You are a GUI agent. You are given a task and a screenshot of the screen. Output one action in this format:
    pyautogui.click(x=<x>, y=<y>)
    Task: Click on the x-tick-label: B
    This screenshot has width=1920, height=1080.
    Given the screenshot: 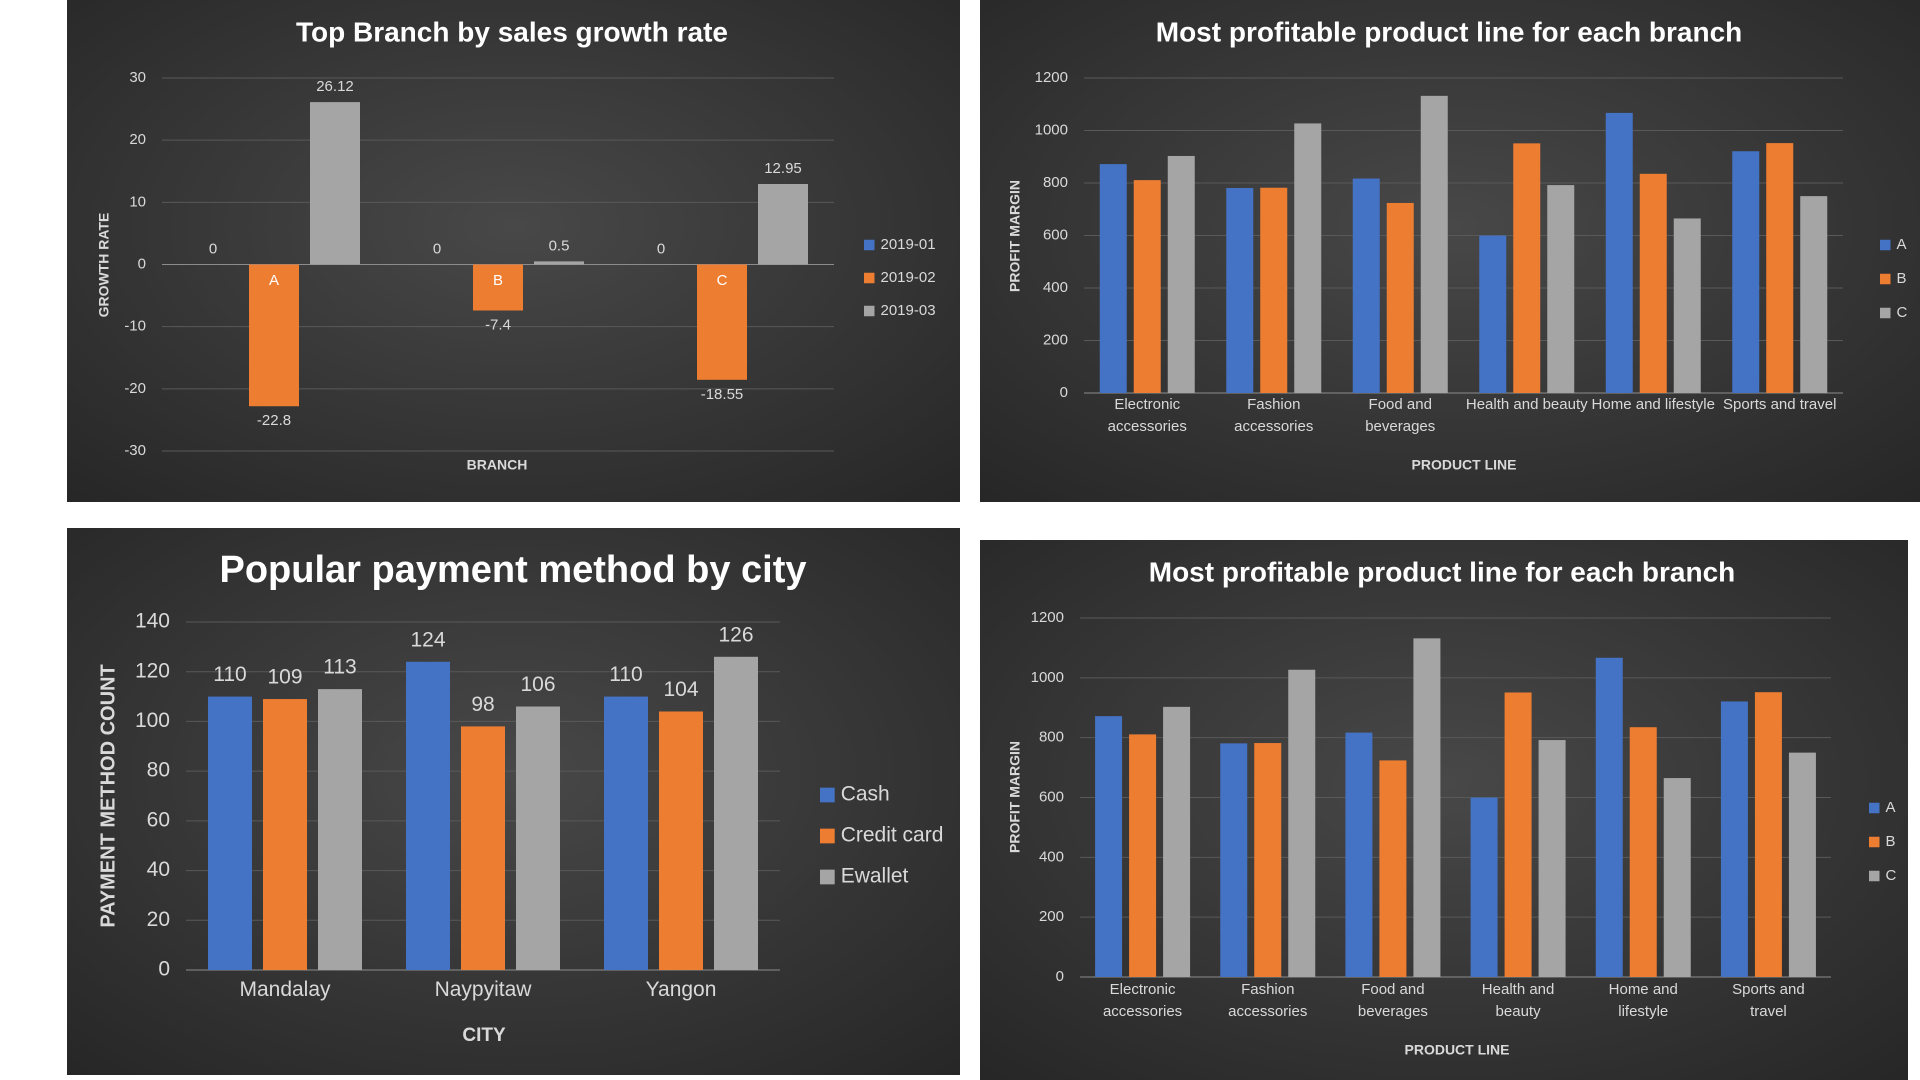 What is the action you would take?
    pyautogui.click(x=497, y=280)
    